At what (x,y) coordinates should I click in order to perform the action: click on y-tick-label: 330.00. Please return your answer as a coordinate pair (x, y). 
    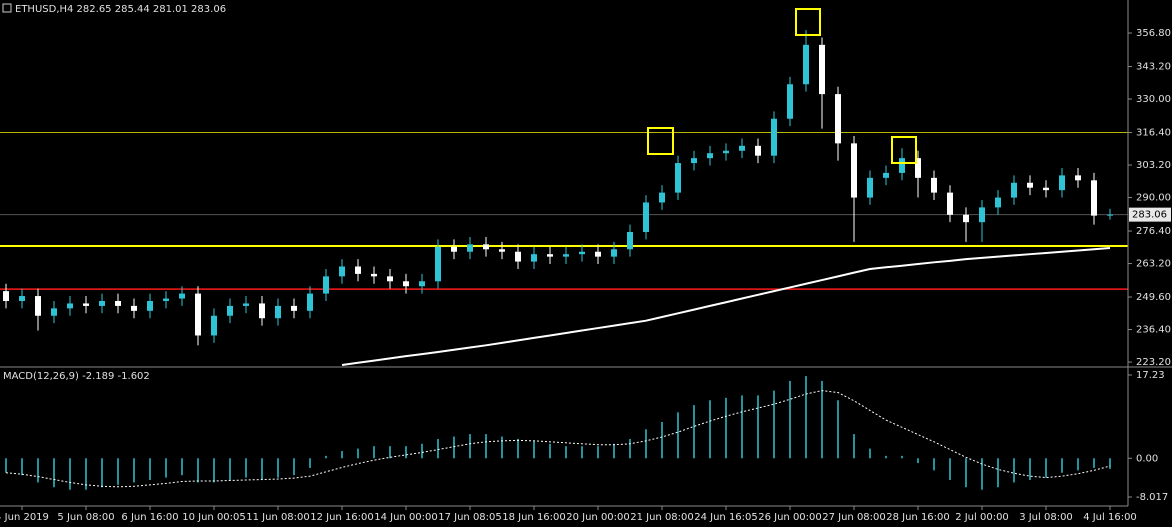
    Looking at the image, I should click on (1153, 99).